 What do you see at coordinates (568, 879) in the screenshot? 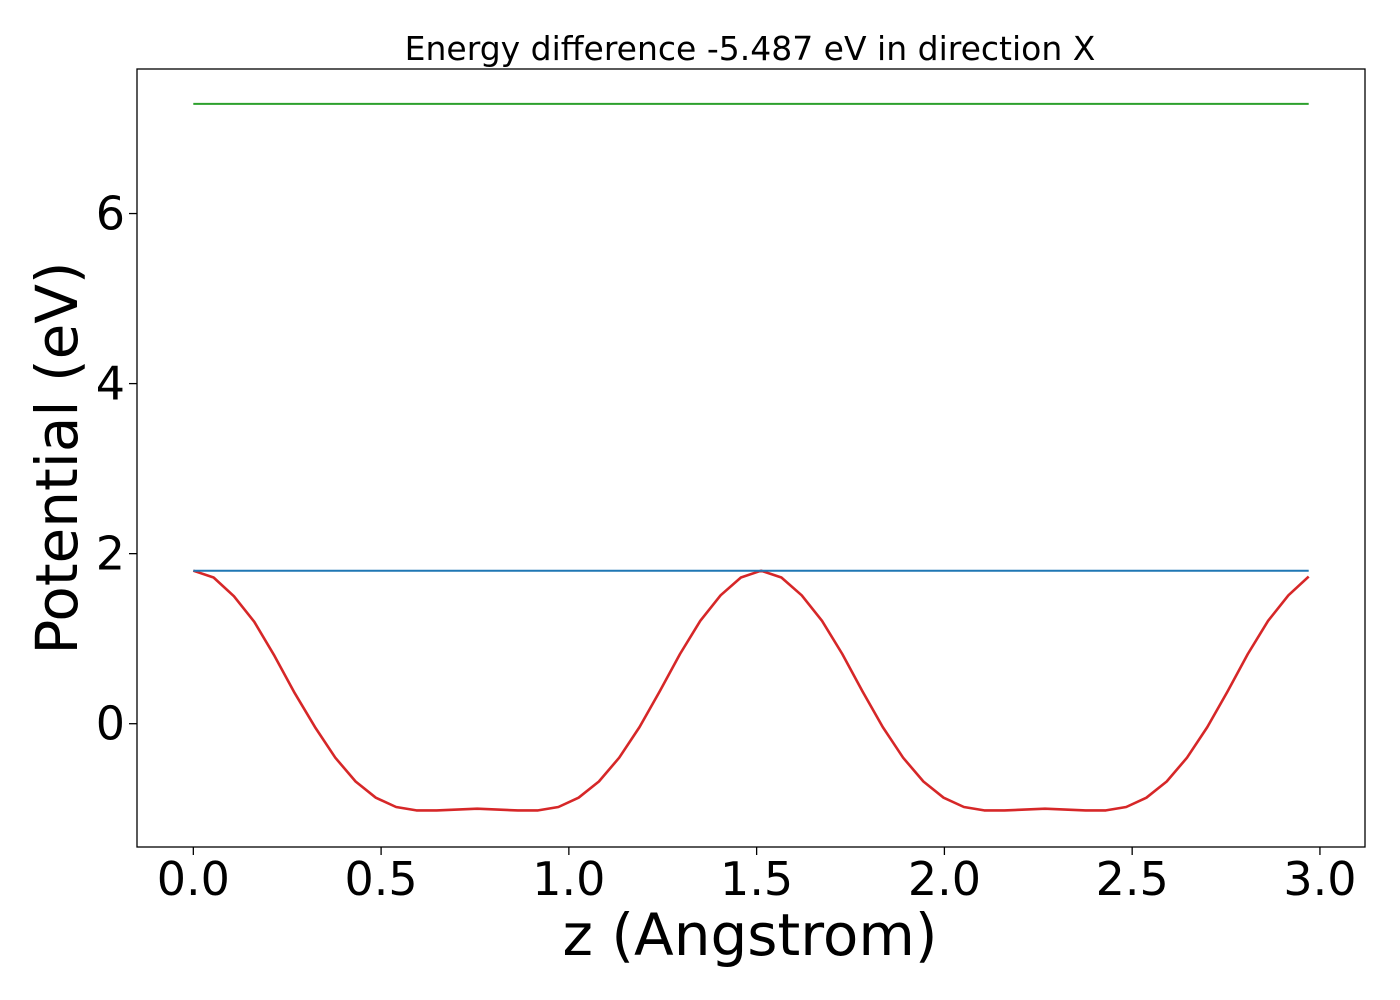
I see `x-tick-label: 1.0` at bounding box center [568, 879].